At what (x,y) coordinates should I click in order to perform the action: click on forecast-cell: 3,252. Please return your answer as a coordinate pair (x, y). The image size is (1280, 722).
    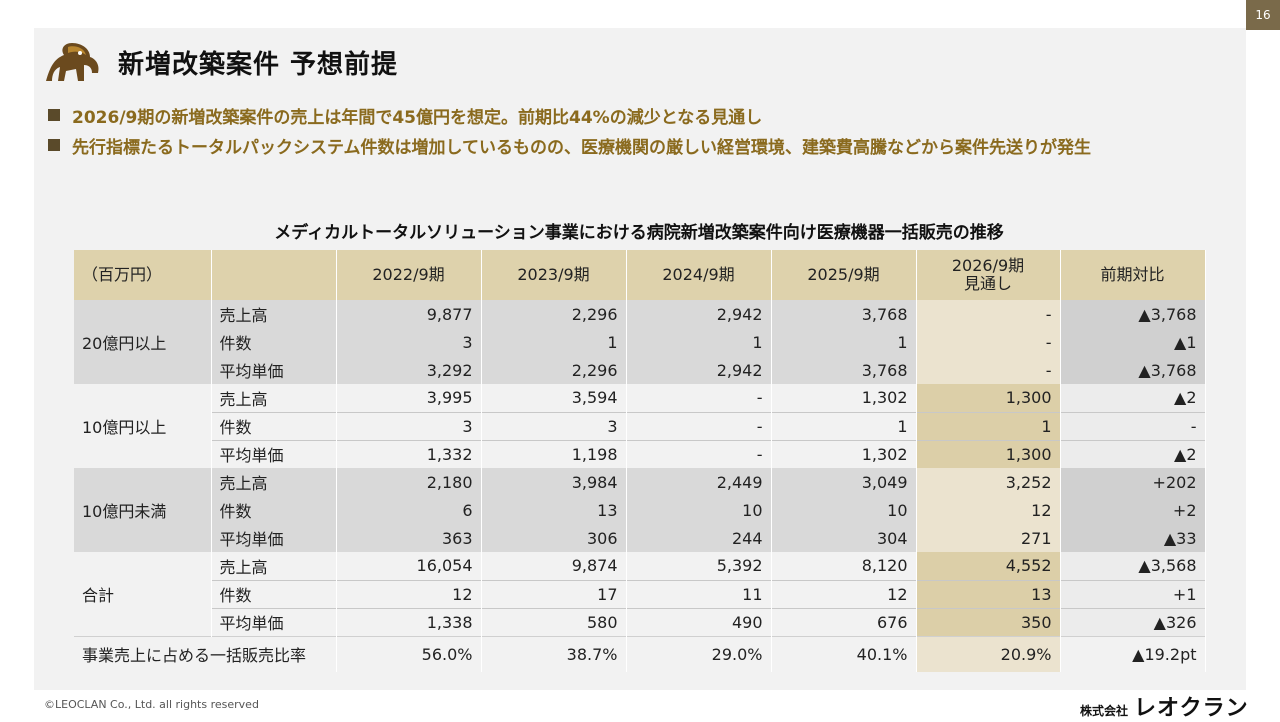
    Looking at the image, I should click on (988, 482).